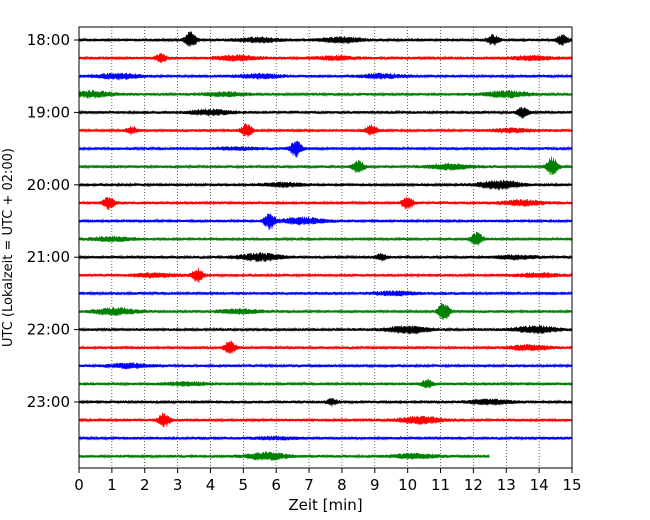 Image resolution: width=650 pixels, height=520 pixels. What do you see at coordinates (375, 485) in the screenshot?
I see `x-tick-label: 9` at bounding box center [375, 485].